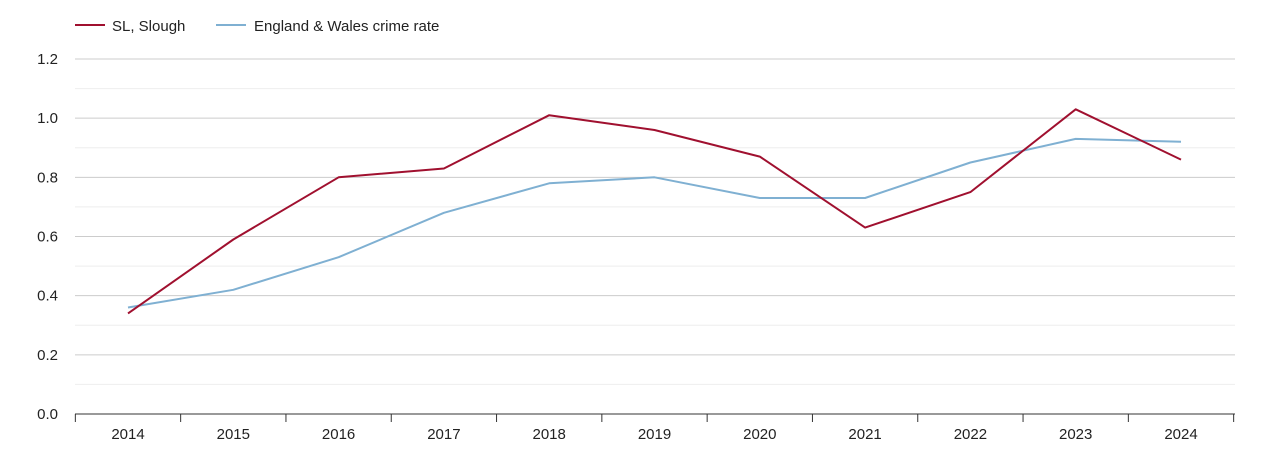  Describe the element at coordinates (47, 296) in the screenshot. I see `y-tick-label: 0.4` at that location.